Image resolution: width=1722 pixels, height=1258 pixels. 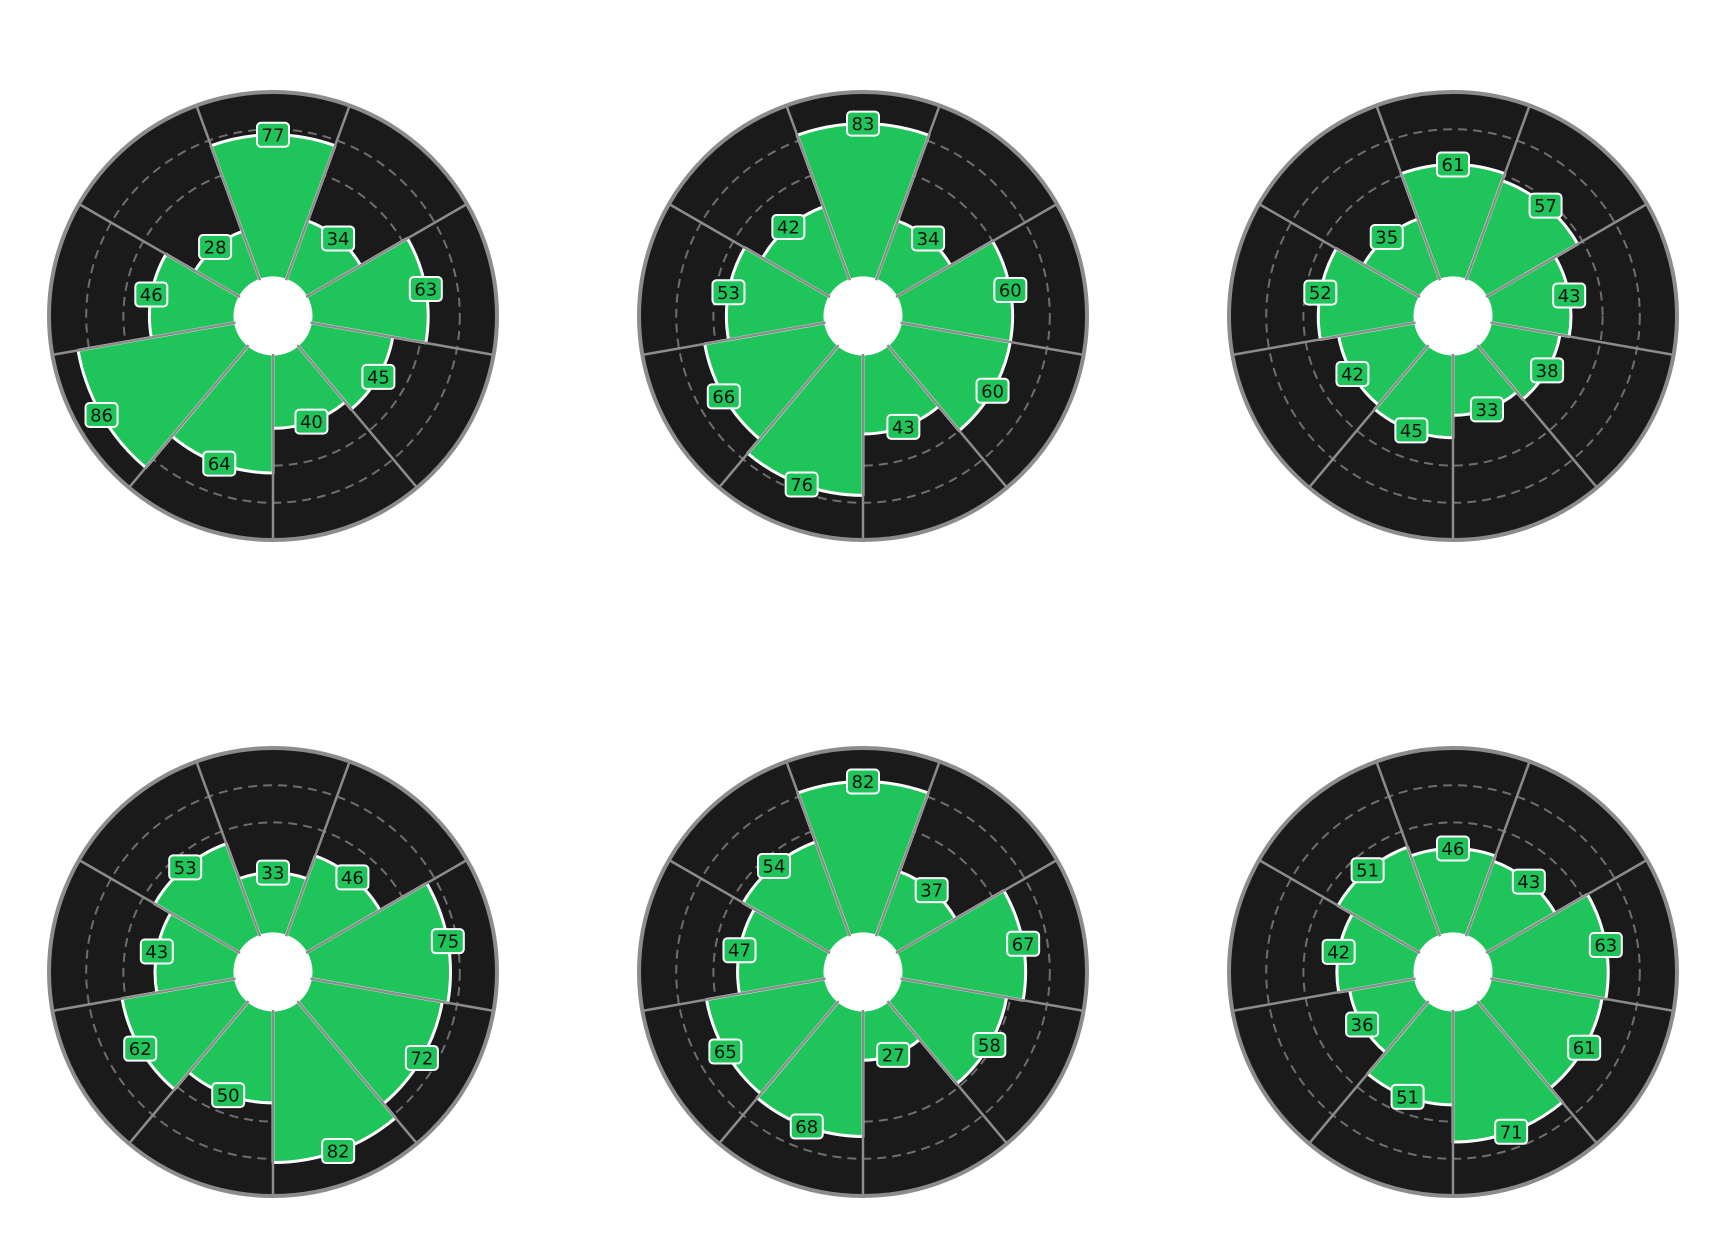 I want to click on value-label-text: 66, so click(x=723, y=397).